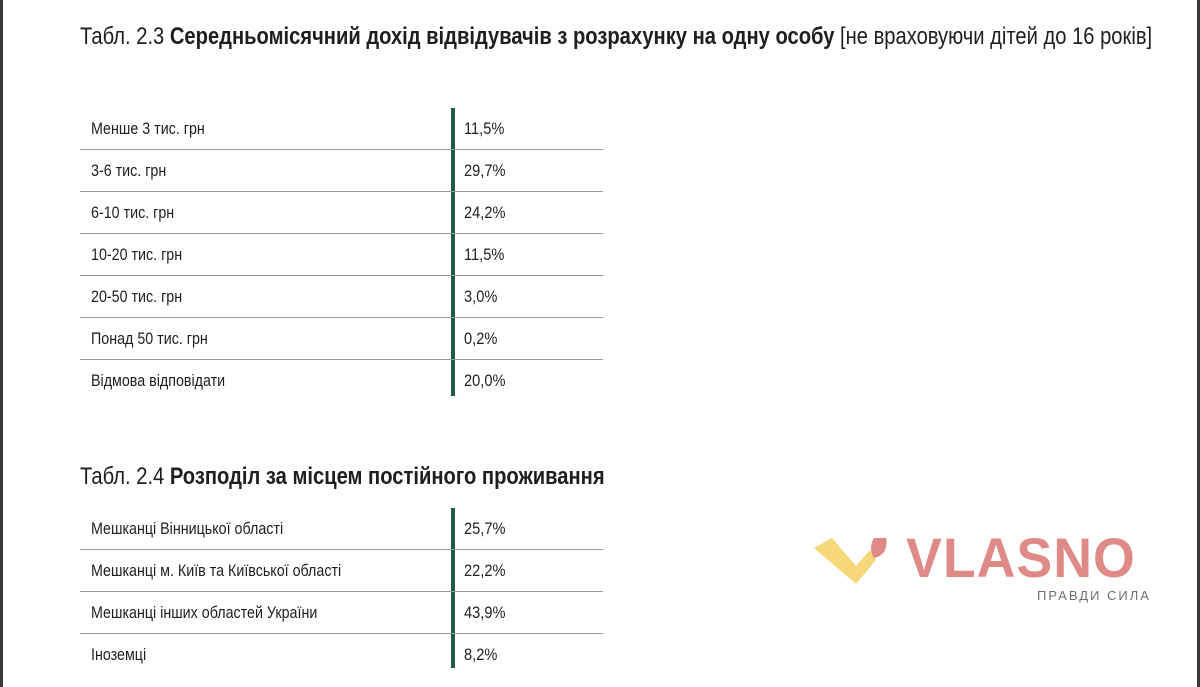 Image resolution: width=1200 pixels, height=687 pixels. I want to click on row-label: Мешканці інших областей України, so click(204, 612).